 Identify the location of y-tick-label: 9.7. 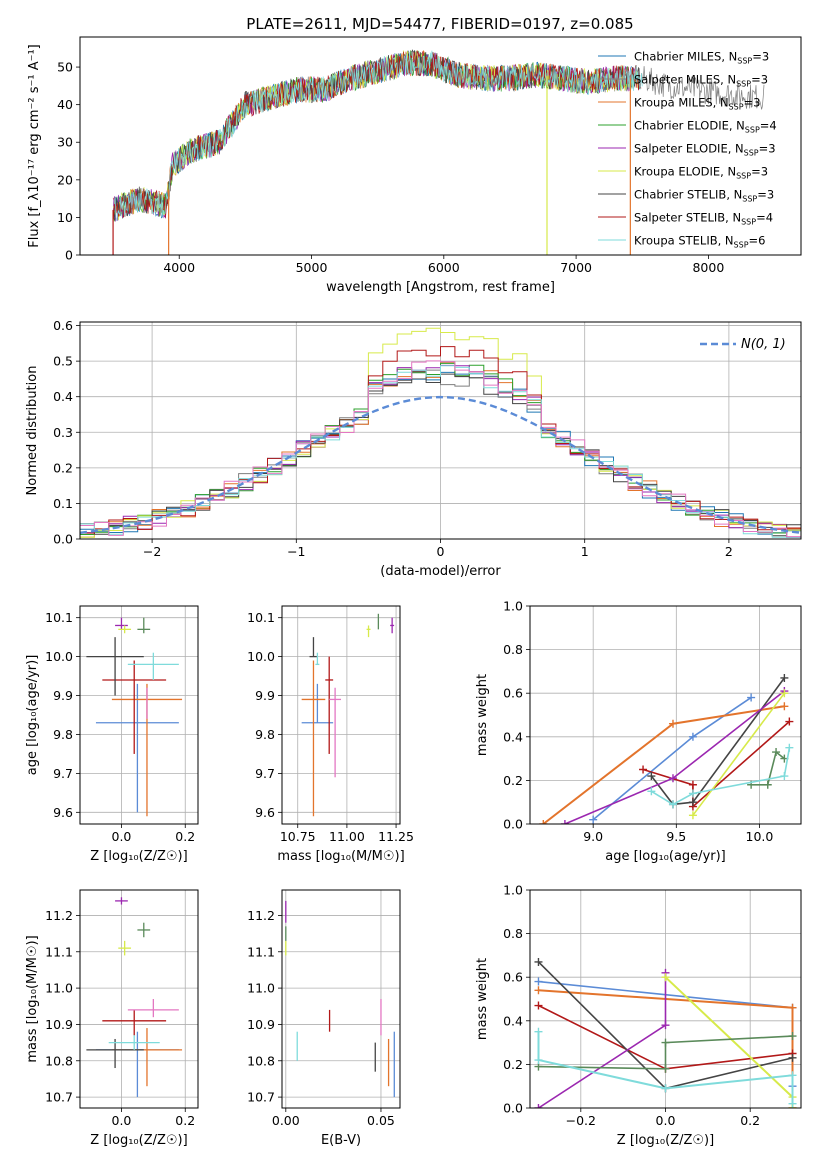
(265, 773).